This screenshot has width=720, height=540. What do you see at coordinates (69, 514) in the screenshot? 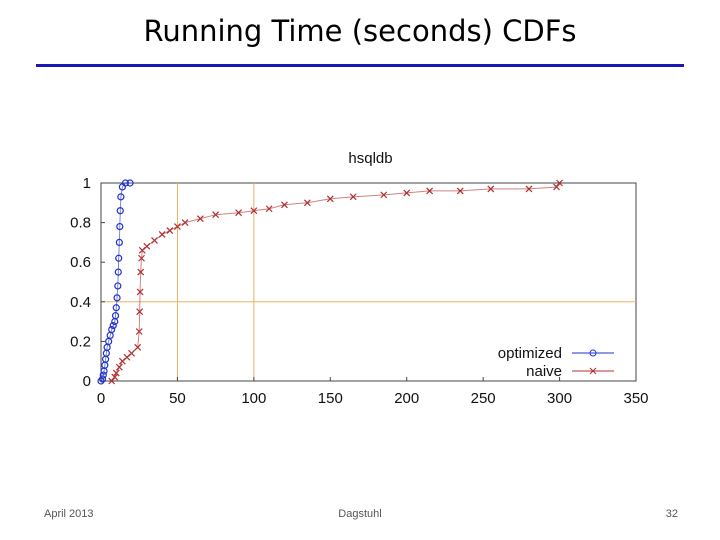
I see `footer-date: April 2013` at bounding box center [69, 514].